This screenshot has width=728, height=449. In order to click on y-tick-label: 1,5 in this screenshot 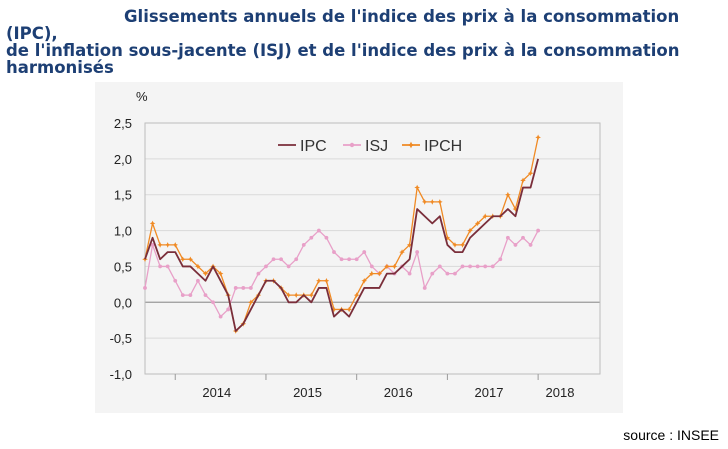, I will do `click(123, 195)`.